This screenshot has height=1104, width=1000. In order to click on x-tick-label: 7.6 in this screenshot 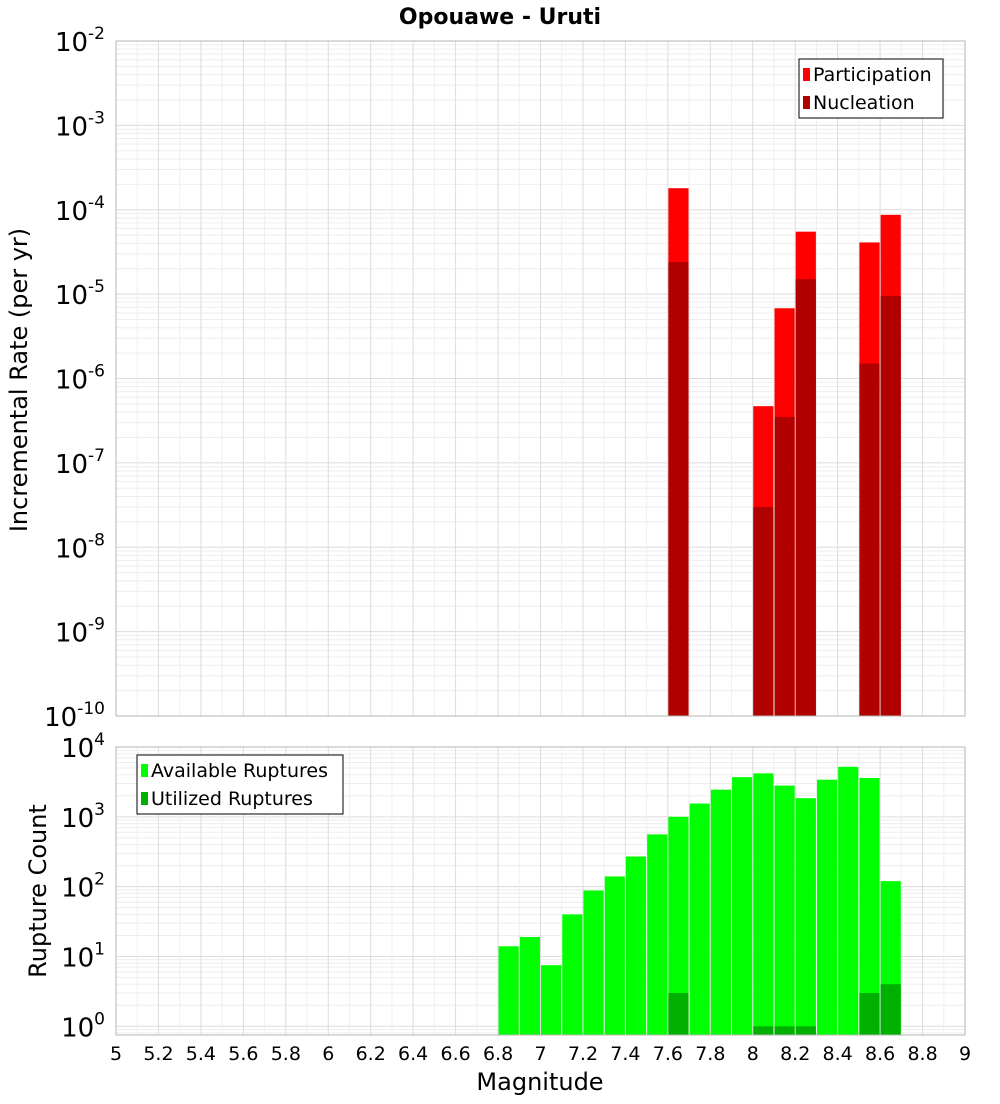, I will do `click(668, 1054)`.